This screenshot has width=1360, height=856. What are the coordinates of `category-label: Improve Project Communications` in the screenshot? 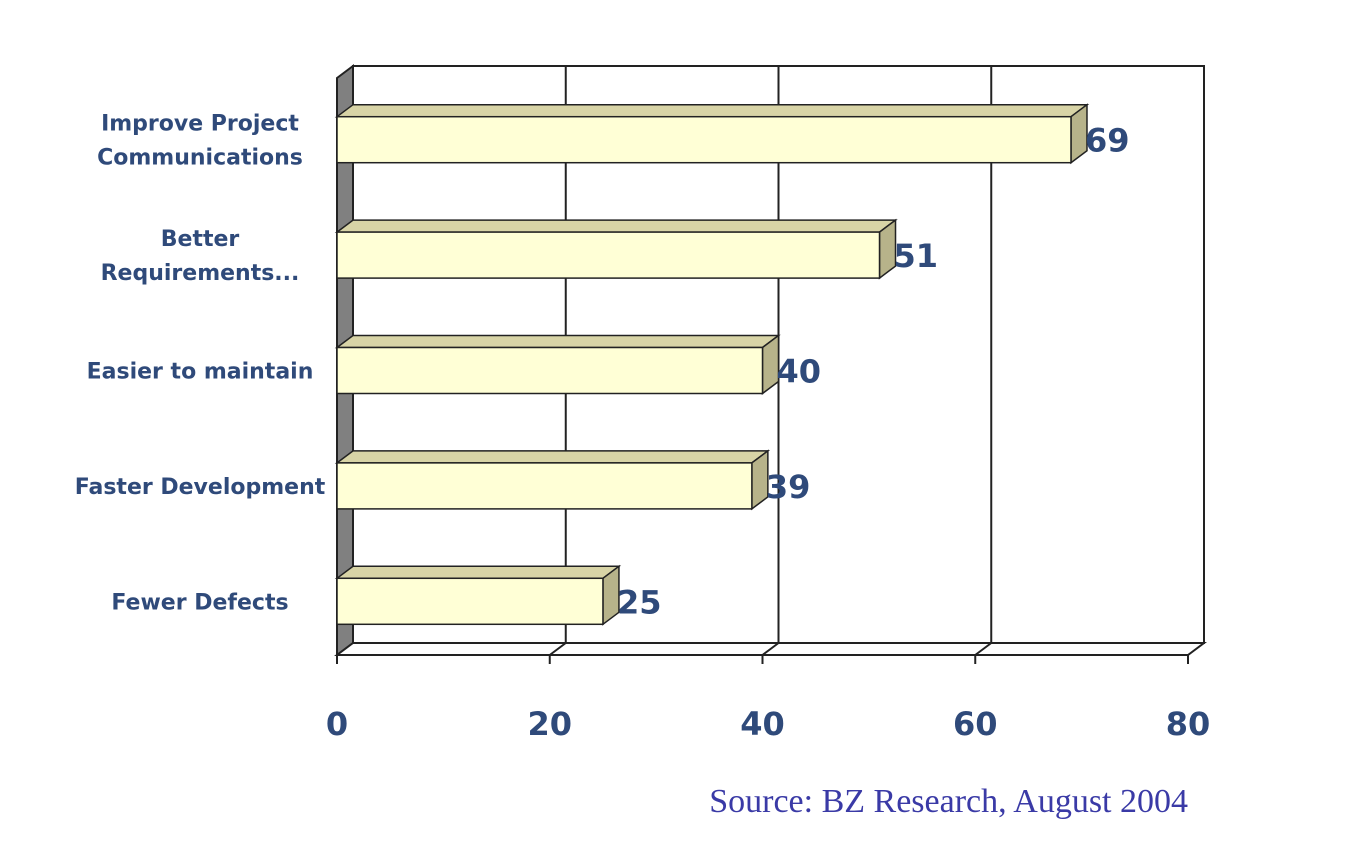 It's located at (200, 141).